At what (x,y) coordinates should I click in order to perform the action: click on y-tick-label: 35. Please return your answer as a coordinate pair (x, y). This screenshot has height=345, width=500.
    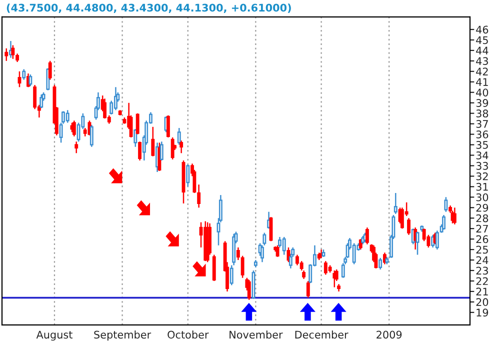
    Looking at the image, I should click on (482, 144).